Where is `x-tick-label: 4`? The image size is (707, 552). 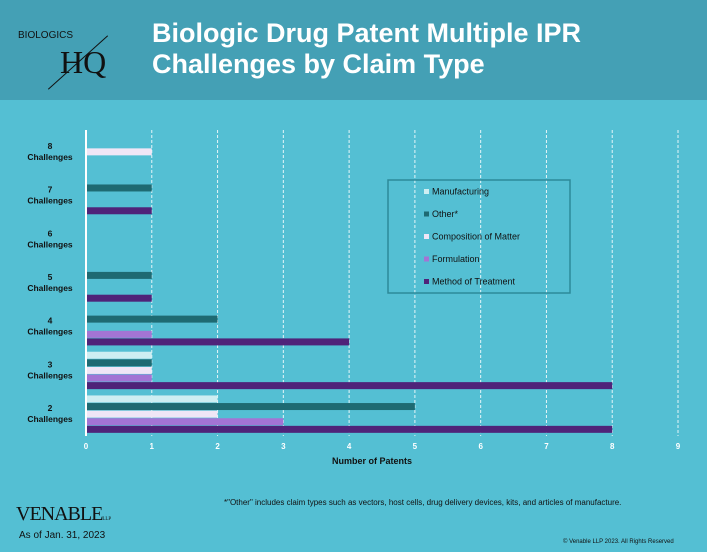 x-tick-label: 4 is located at coordinates (349, 446).